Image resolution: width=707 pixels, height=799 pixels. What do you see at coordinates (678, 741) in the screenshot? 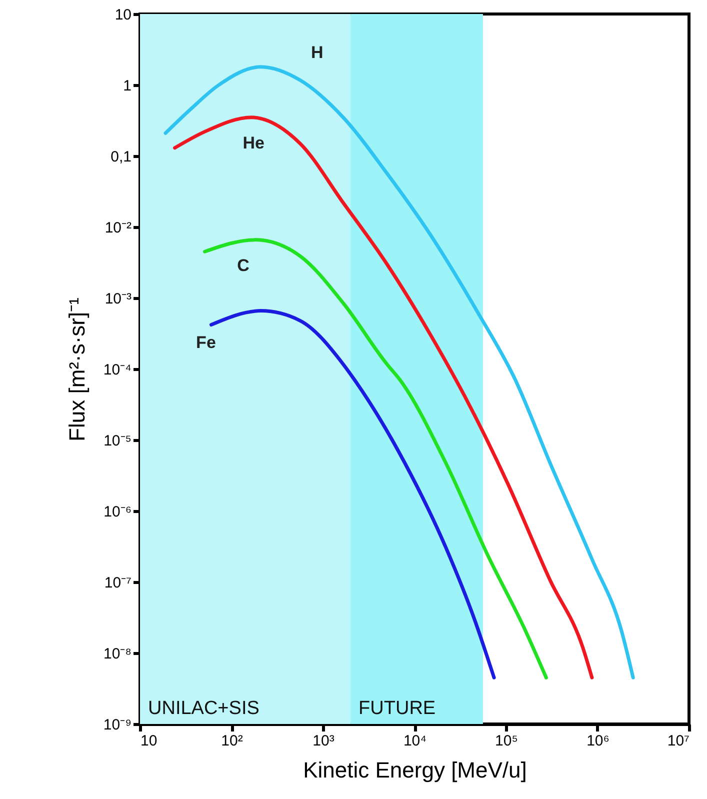
I see `x-tick-label: 10⁷` at bounding box center [678, 741].